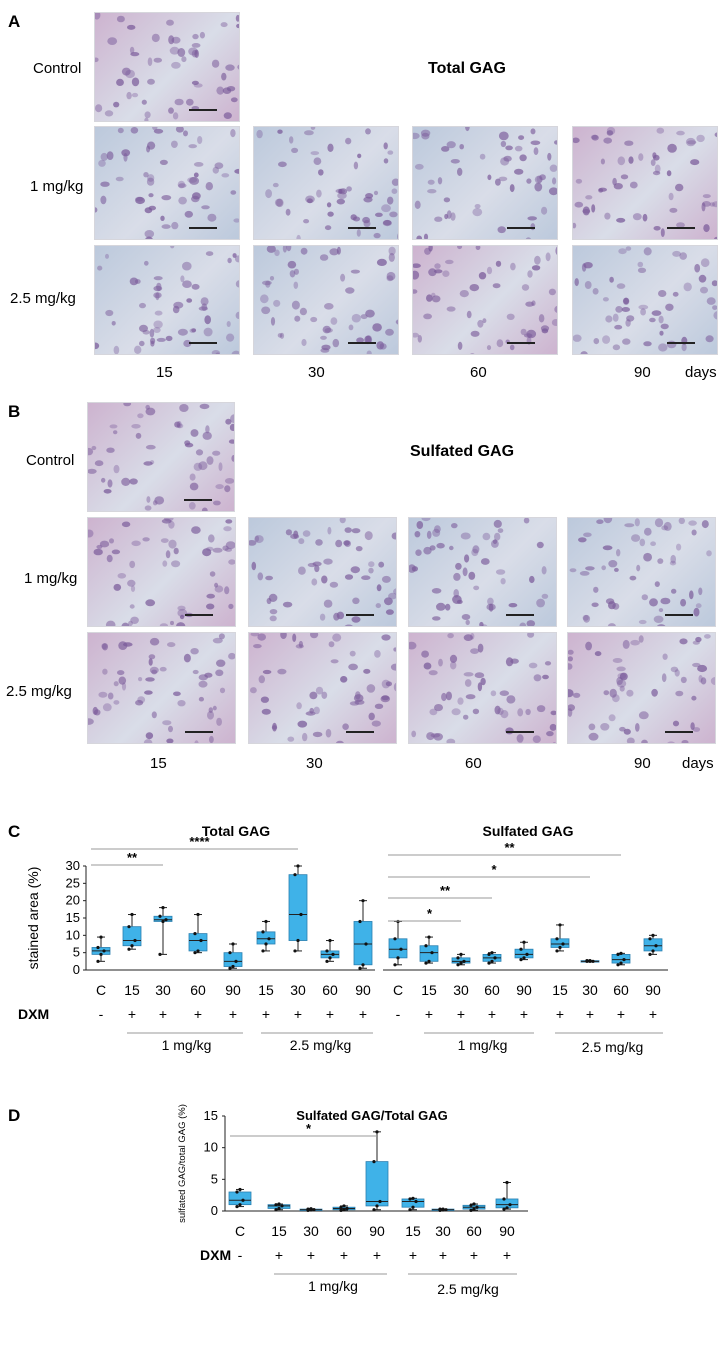 This screenshot has height=1357, width=728. Describe the element at coordinates (473, 763) in the screenshot. I see `day-label: 60` at that location.